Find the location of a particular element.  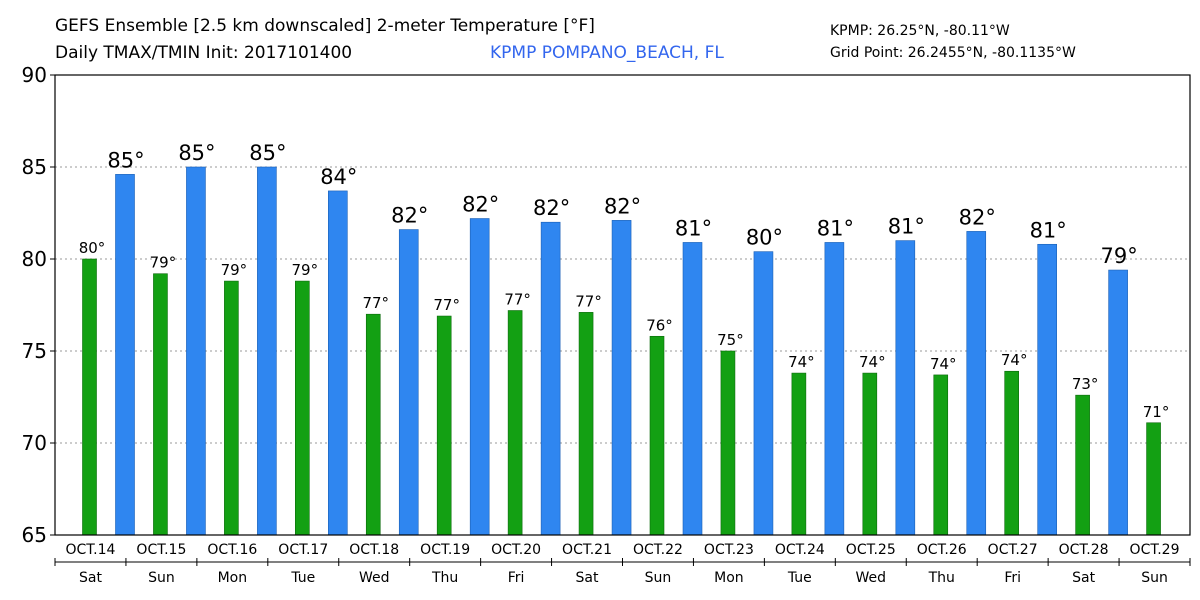

x-date-label: OCT.19 is located at coordinates (445, 550).